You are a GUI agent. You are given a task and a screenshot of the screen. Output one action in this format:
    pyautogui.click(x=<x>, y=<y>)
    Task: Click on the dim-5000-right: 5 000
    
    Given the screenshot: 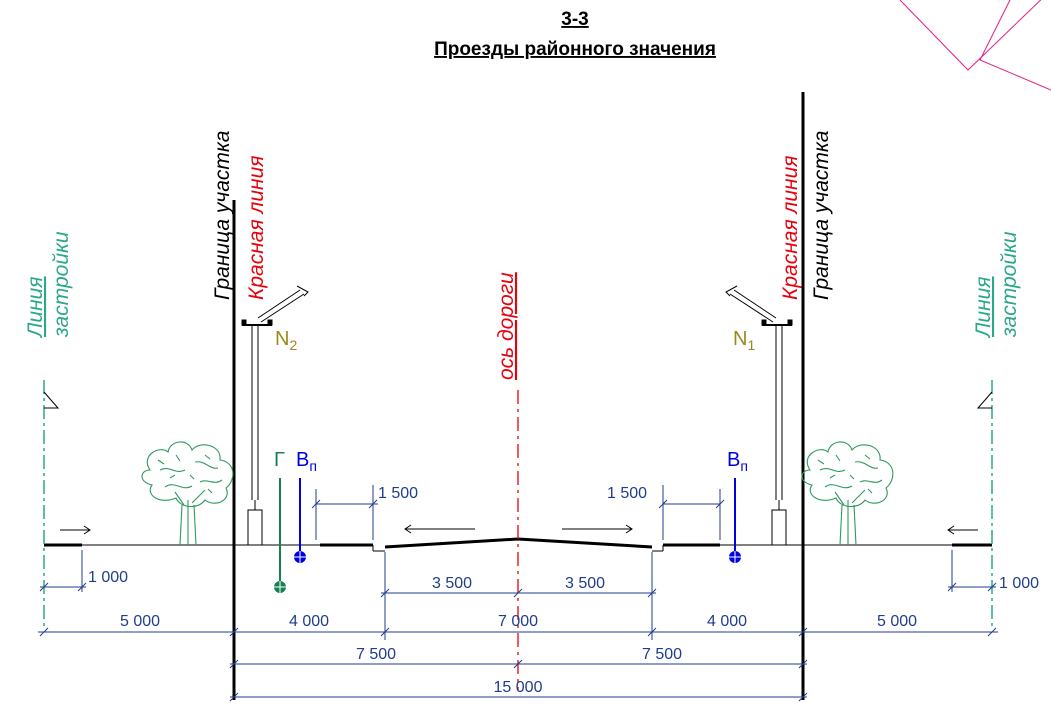 What is the action you would take?
    pyautogui.click(x=897, y=621)
    